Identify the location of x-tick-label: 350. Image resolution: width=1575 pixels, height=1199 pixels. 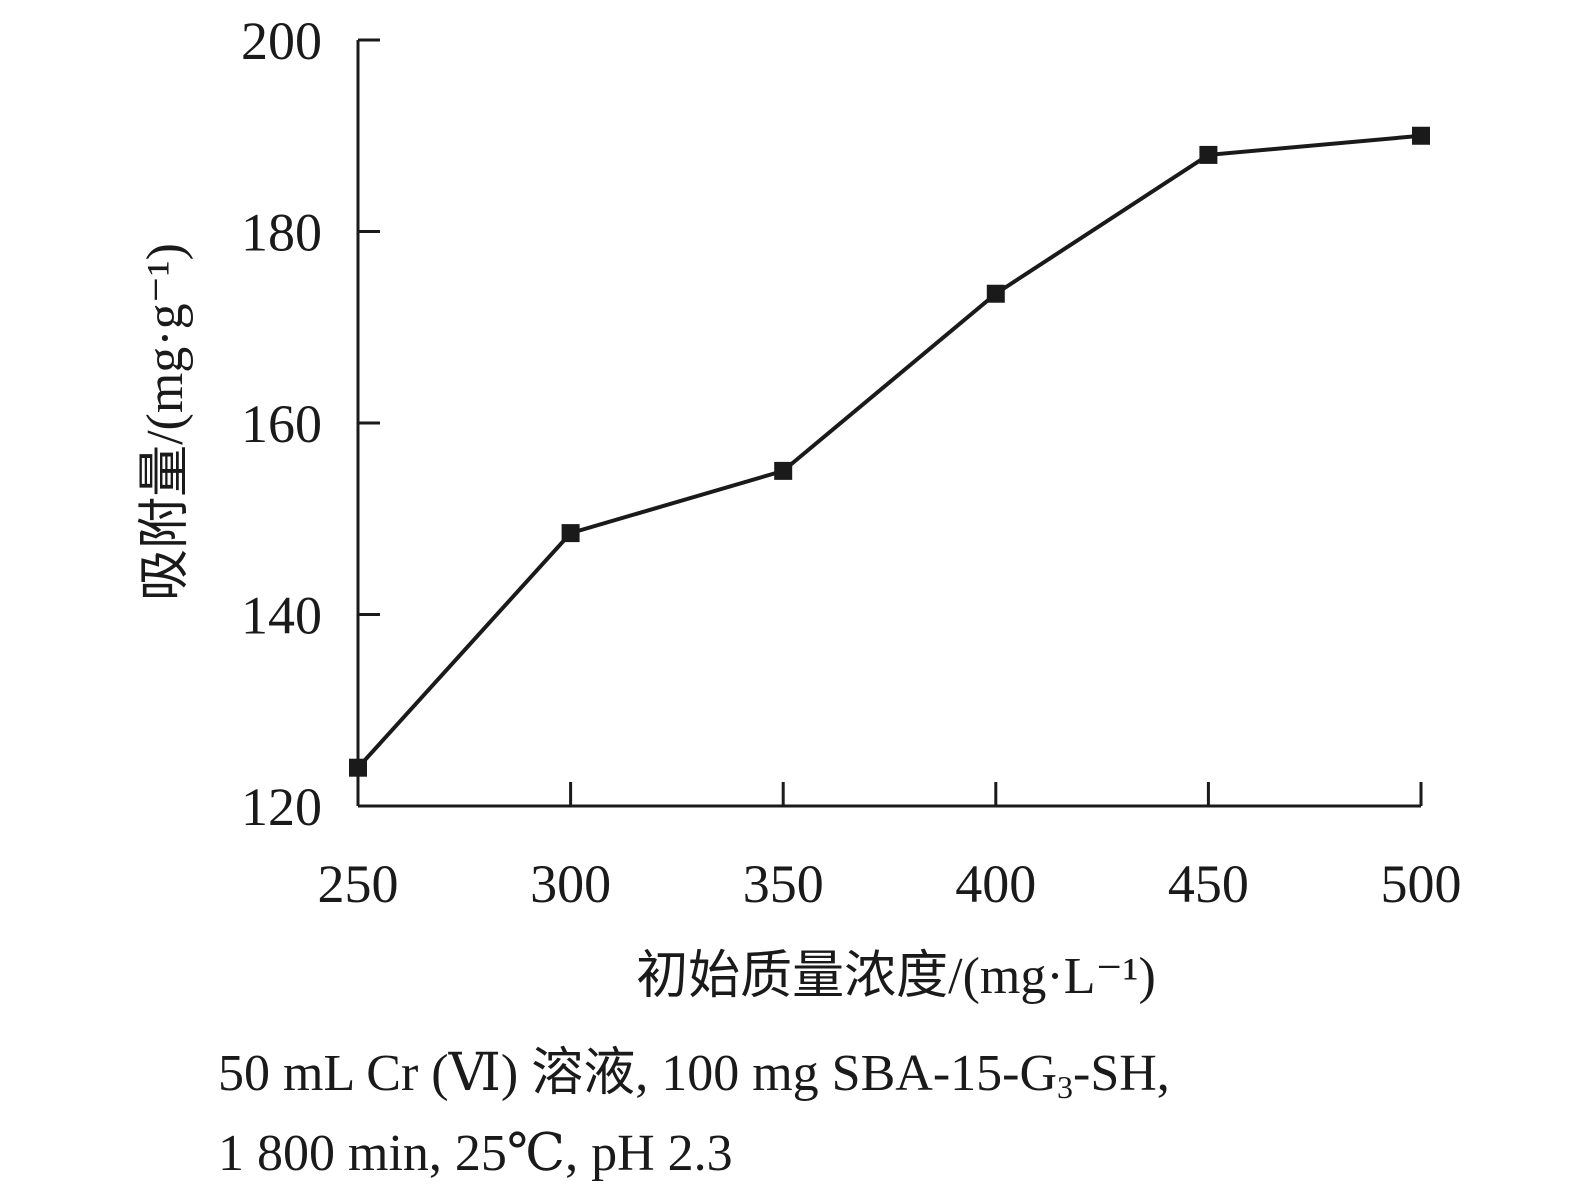
(783, 884).